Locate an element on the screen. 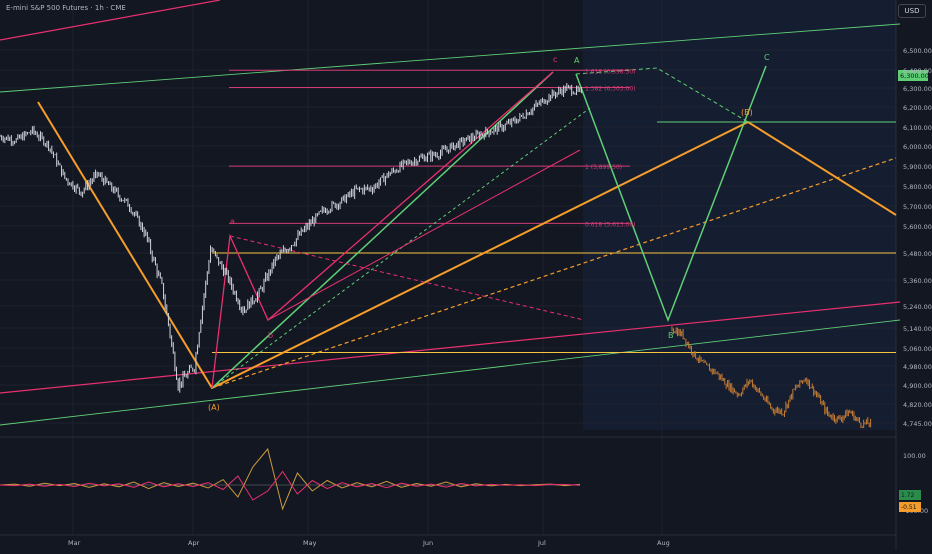 The image size is (932, 554). x-tick-label: Jul is located at coordinates (541, 543).